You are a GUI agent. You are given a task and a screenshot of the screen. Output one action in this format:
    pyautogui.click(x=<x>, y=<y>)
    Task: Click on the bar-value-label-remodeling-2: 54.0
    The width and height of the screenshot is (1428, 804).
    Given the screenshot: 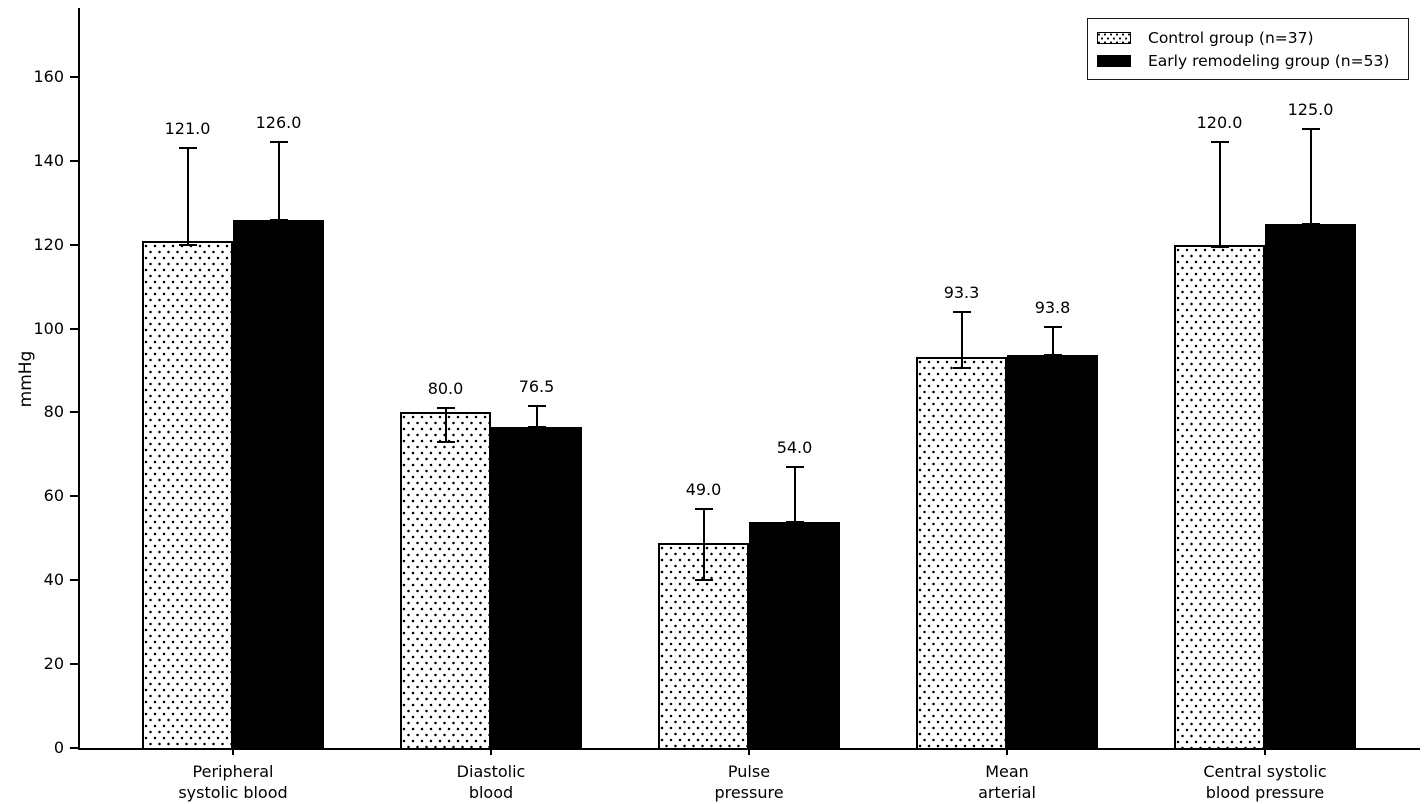 What is the action you would take?
    pyautogui.click(x=794, y=447)
    